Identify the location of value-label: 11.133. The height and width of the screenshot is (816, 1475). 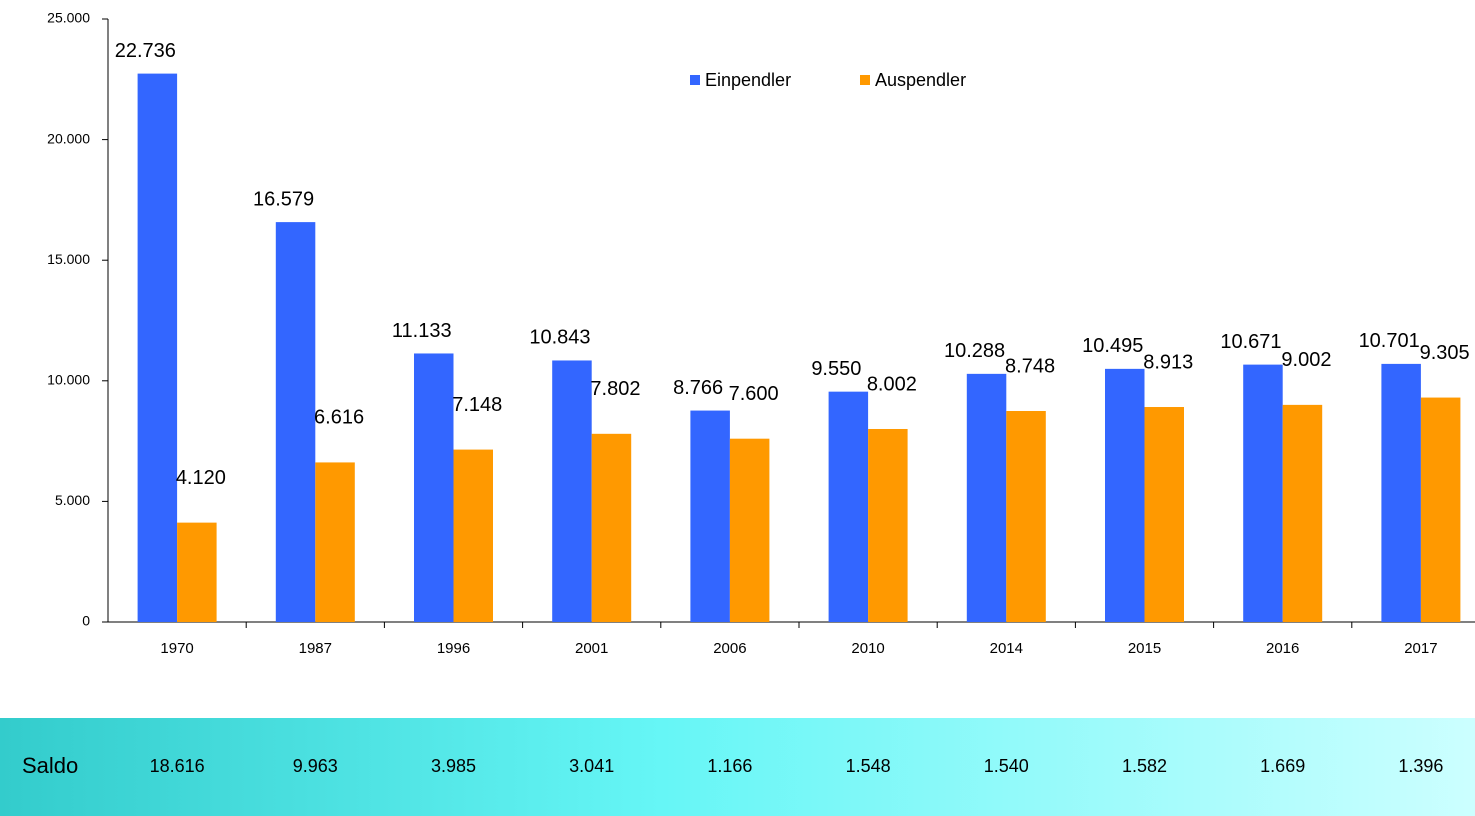
(422, 331).